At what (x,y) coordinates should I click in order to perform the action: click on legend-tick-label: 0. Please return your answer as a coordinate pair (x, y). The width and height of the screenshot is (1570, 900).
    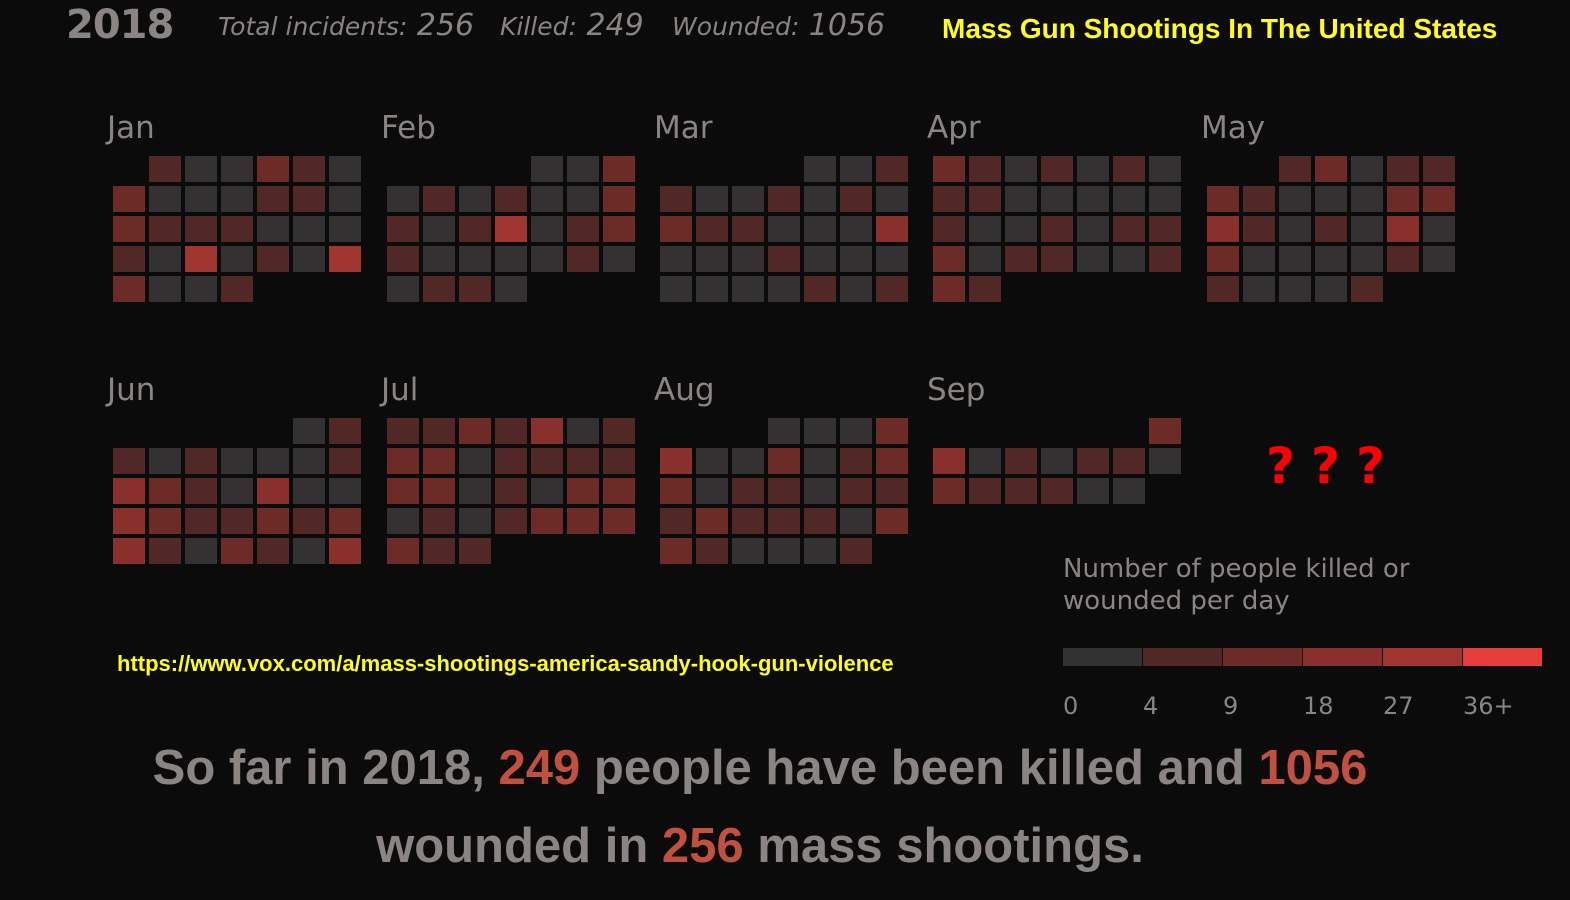
    Looking at the image, I should click on (1071, 706).